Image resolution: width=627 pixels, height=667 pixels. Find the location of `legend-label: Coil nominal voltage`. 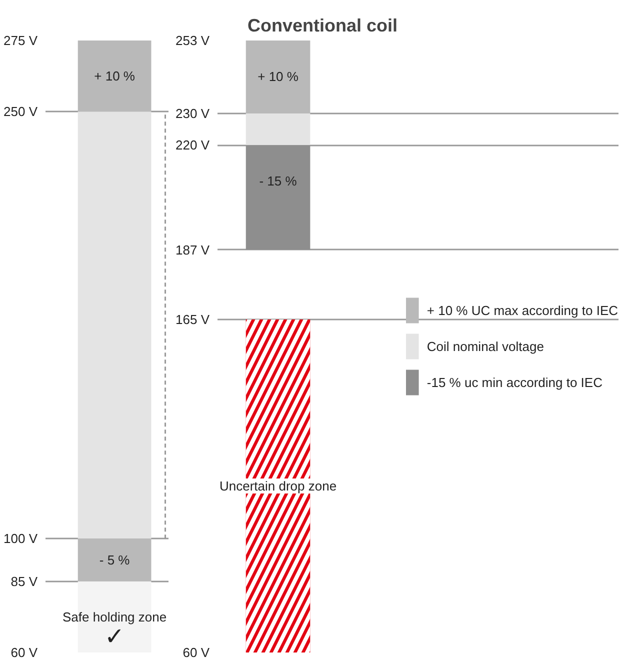

legend-label: Coil nominal voltage is located at coordinates (485, 346).